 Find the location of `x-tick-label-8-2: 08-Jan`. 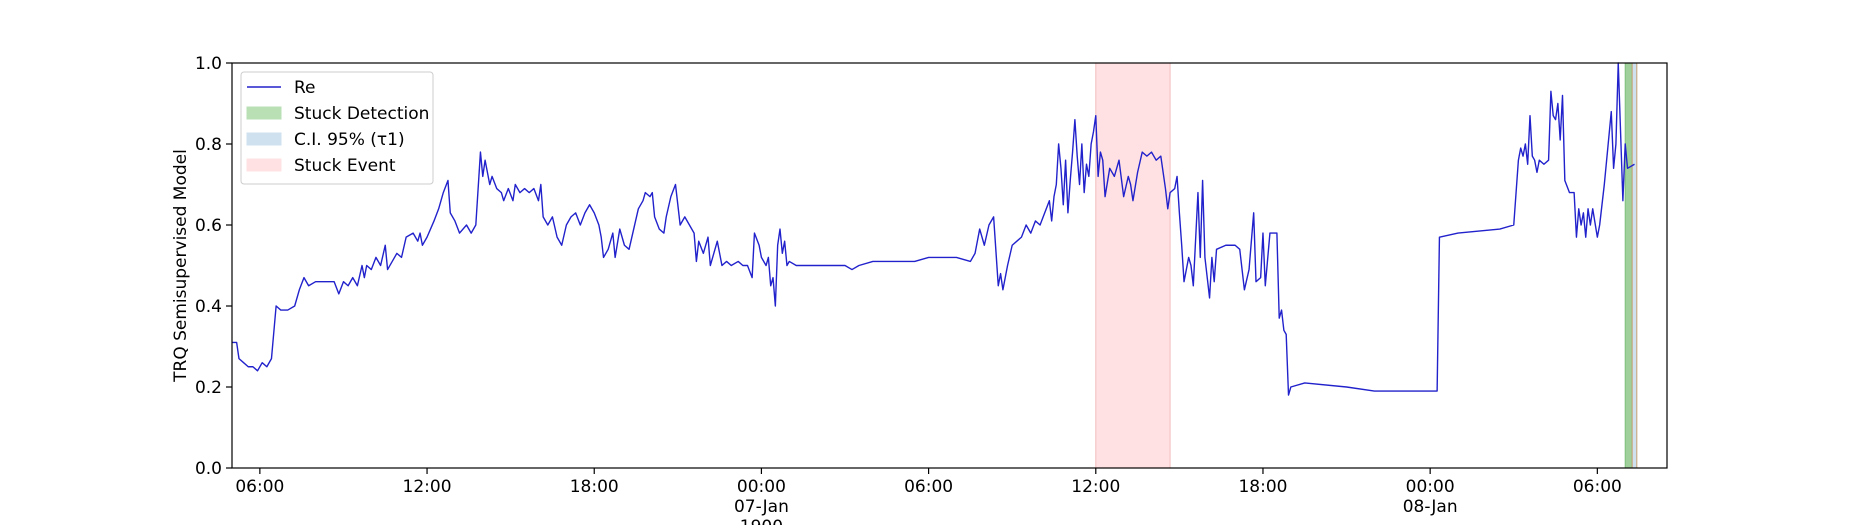

x-tick-label-8-2: 08-Jan is located at coordinates (1430, 507).